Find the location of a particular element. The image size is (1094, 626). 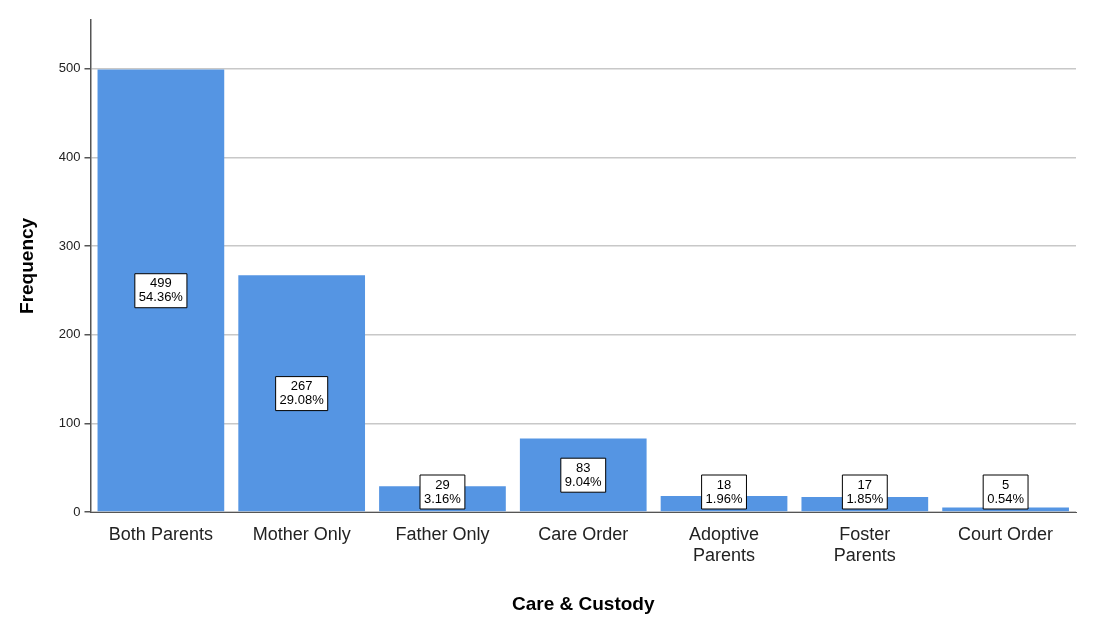

y-tick-label: 500 is located at coordinates (69, 68).